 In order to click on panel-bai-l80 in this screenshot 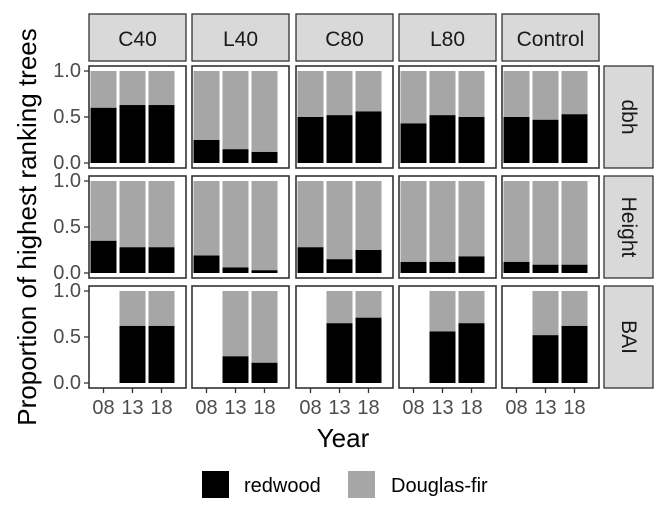, I will do `click(447, 337)`.